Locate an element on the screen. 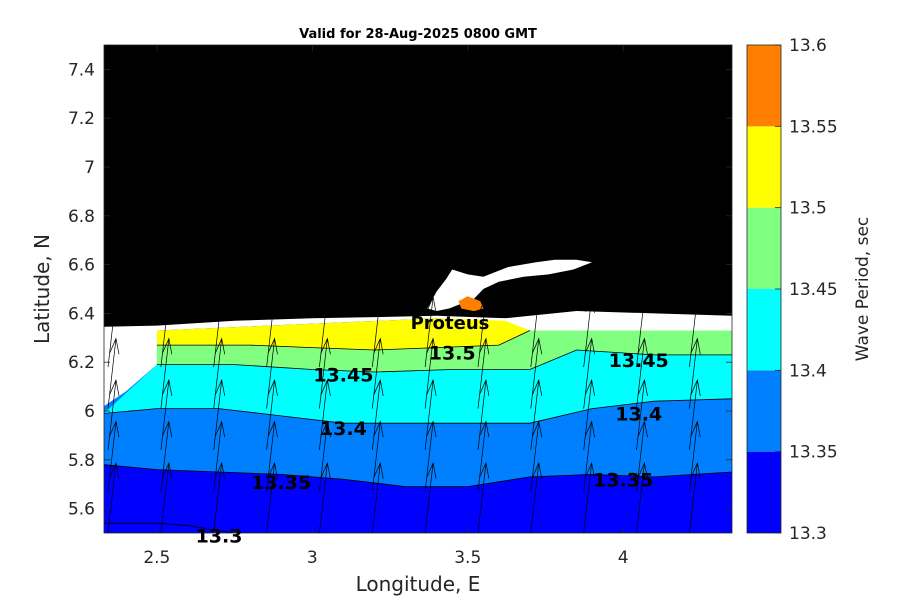 The image size is (900, 600). x-tick-label: 4 is located at coordinates (623, 558).